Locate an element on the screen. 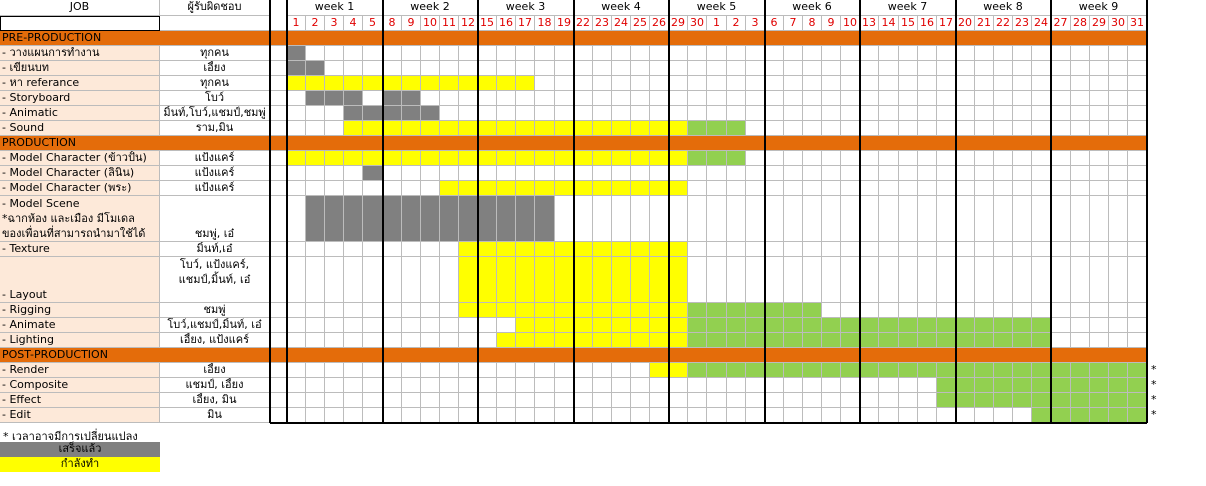  header-resp: ผู้รับผิดชอบ is located at coordinates (215, 8).